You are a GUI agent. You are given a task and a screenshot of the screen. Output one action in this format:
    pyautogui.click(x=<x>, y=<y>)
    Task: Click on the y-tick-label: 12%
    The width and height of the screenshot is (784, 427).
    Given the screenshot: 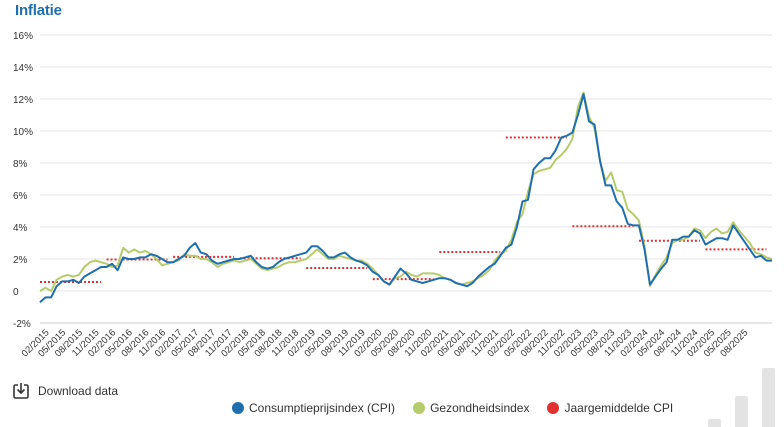 What is the action you would take?
    pyautogui.click(x=23, y=100)
    